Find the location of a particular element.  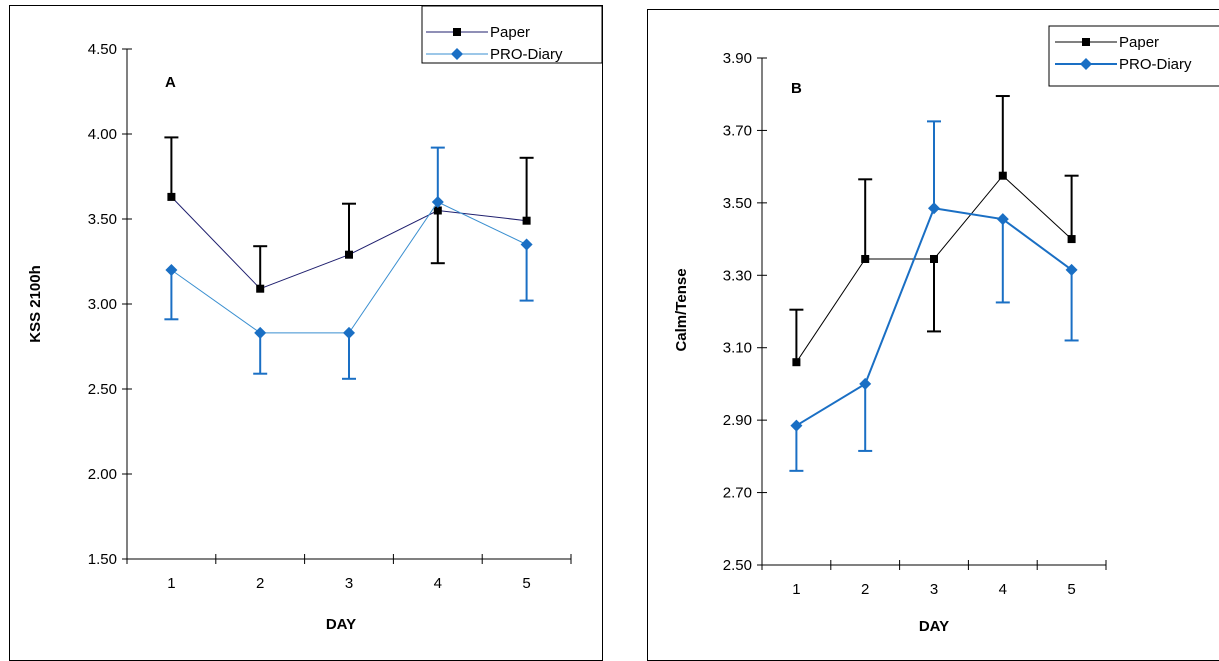

y-tick-label: 4.50 is located at coordinates (102, 49).